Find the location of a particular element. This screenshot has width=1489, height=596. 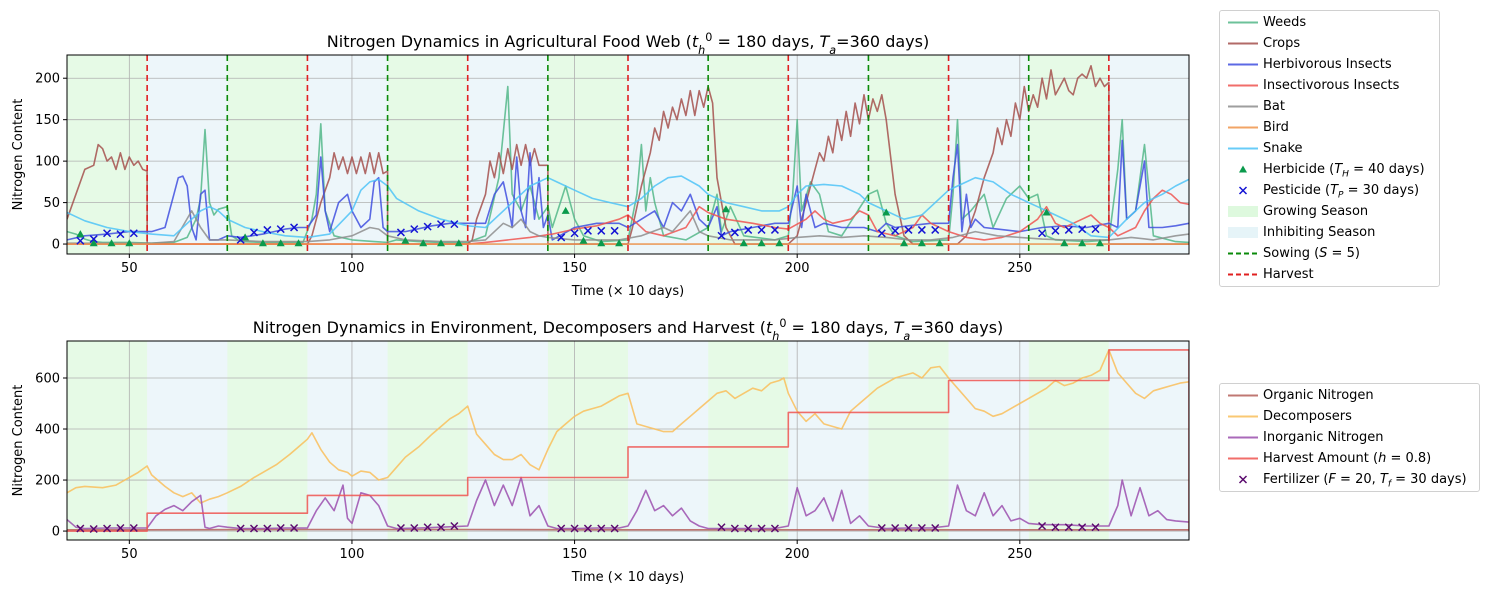

legend-item: Sowing (S = 5) is located at coordinates (1329, 253).